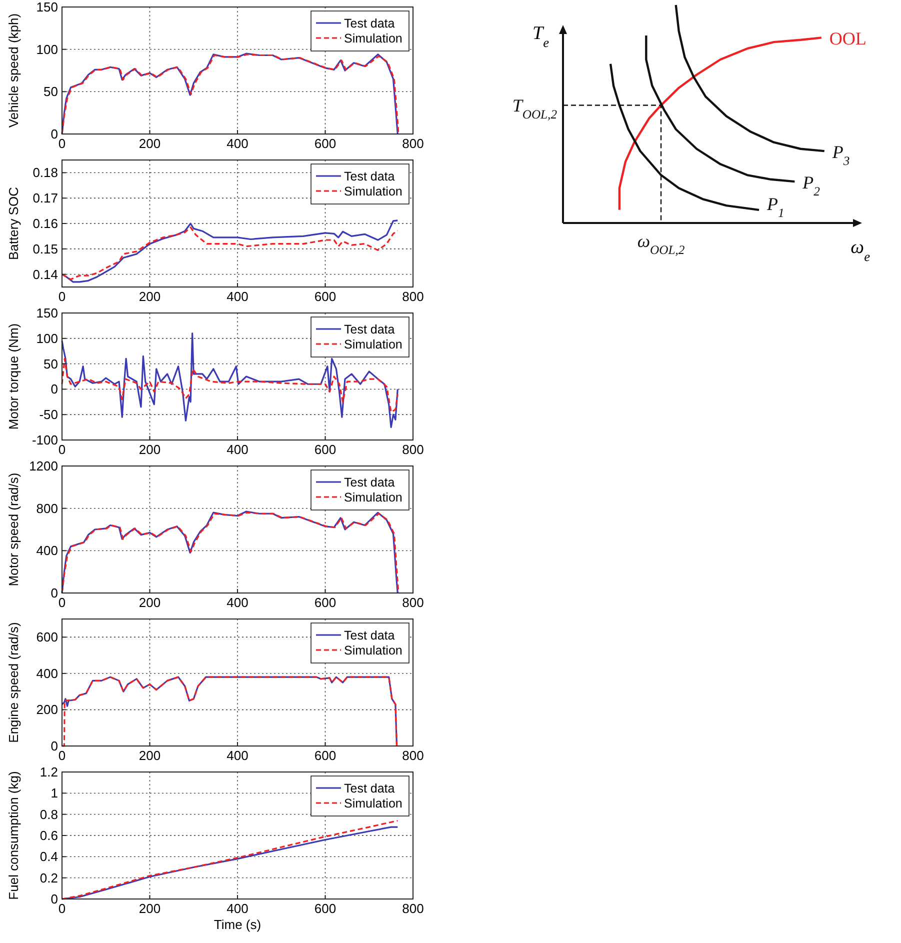 This screenshot has height=943, width=901. Describe the element at coordinates (49, 878) in the screenshot. I see `y-tick-label: 0.2` at that location.